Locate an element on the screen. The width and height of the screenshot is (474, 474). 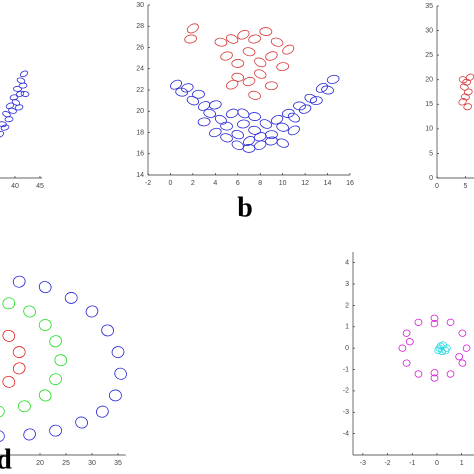
y-tick-label: 25 is located at coordinates (429, 55).